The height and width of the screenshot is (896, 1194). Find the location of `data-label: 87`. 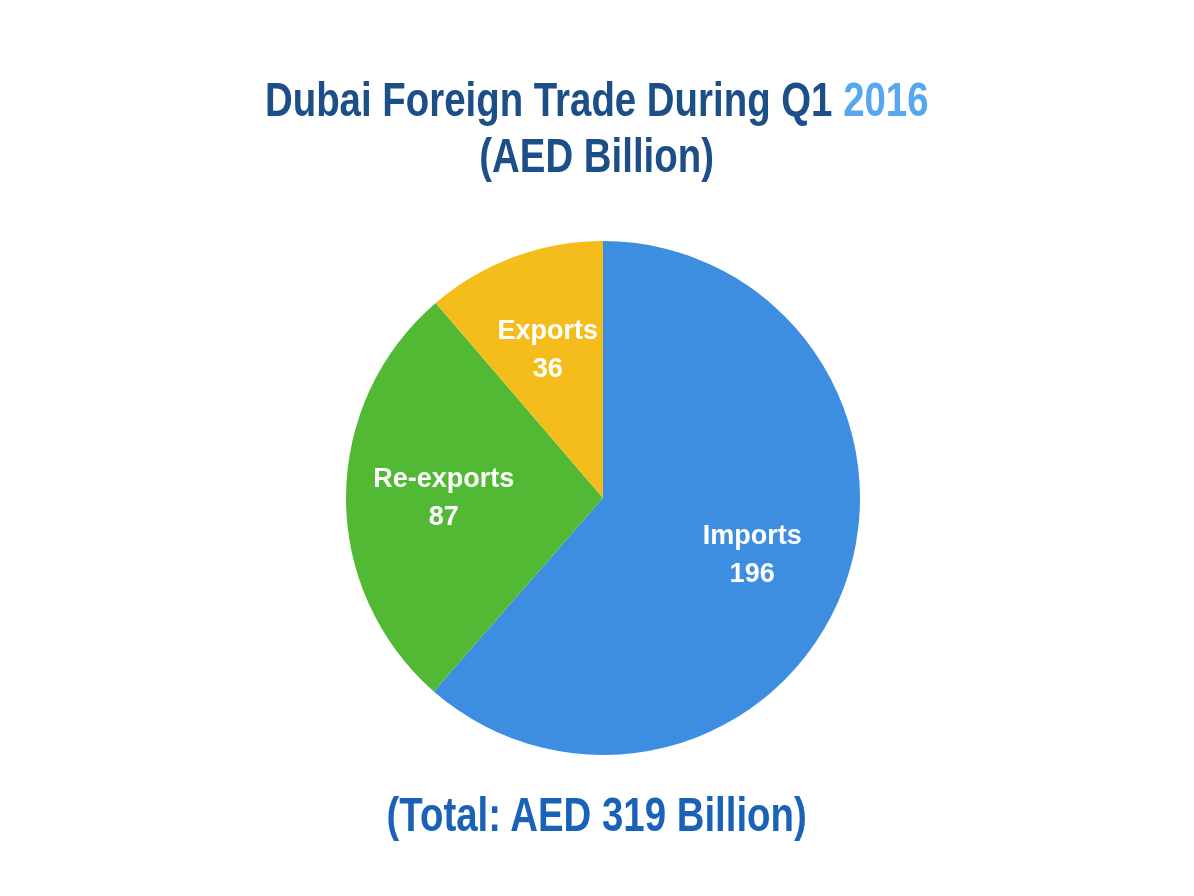

data-label: 87 is located at coordinates (443, 516).